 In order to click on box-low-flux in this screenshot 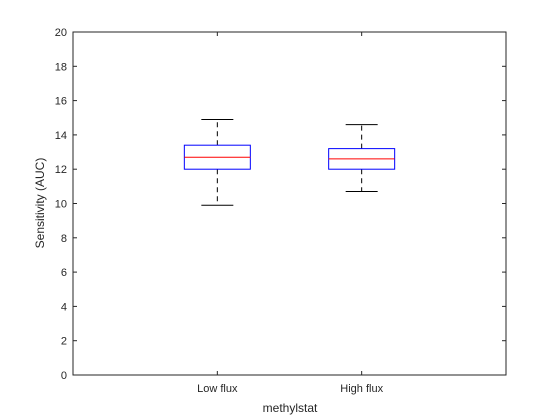, I will do `click(217, 162)`.